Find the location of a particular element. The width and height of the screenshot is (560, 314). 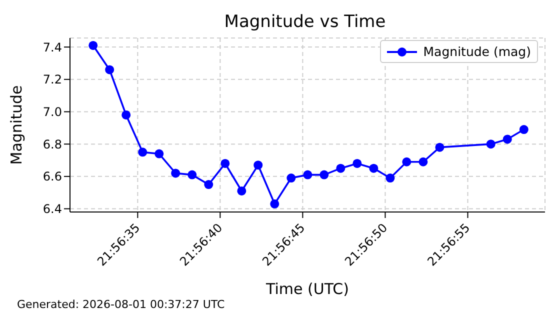

x-axis-title: Time (UTC) is located at coordinates (307, 289).